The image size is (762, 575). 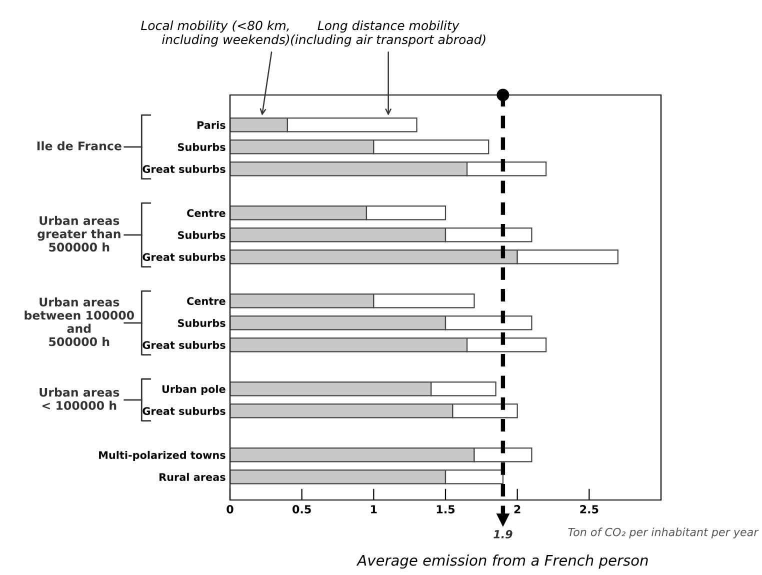 What do you see at coordinates (503, 534) in the screenshot?
I see `ref-line-label: 1.9` at bounding box center [503, 534].